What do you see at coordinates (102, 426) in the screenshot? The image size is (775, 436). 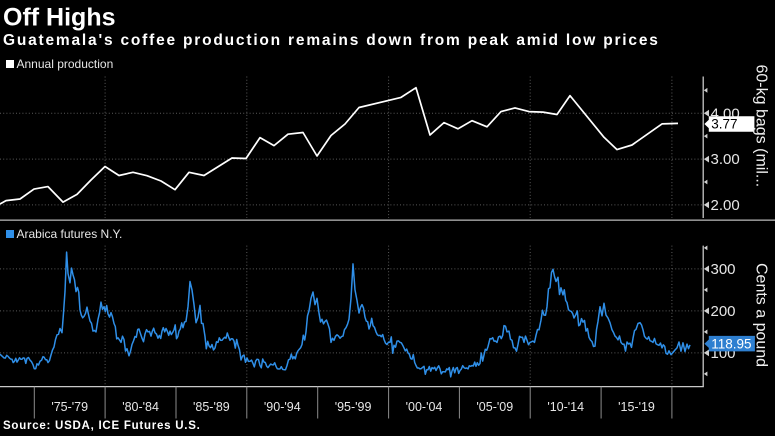 I see `svg-text: Source: USDA, ICE Futures U.S.` at bounding box center [102, 426].